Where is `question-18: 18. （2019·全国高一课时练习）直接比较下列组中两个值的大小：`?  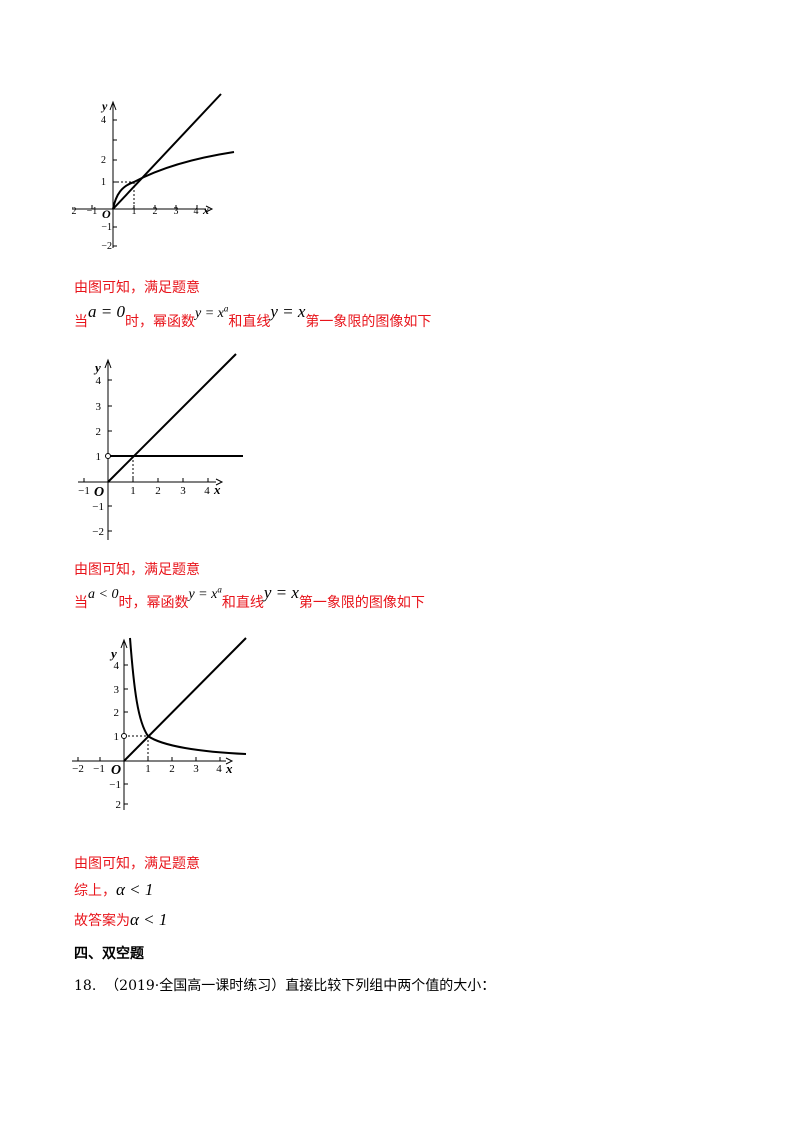 question-18: 18. （2019·全国高一课时练习）直接比较下列组中两个值的大小： is located at coordinates (284, 985).